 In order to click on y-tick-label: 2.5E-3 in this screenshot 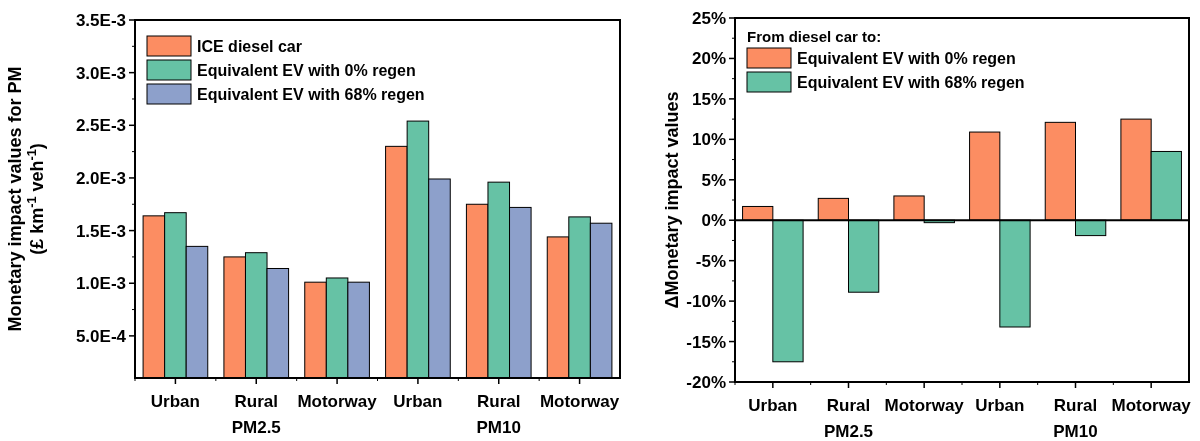, I will do `click(100, 126)`.